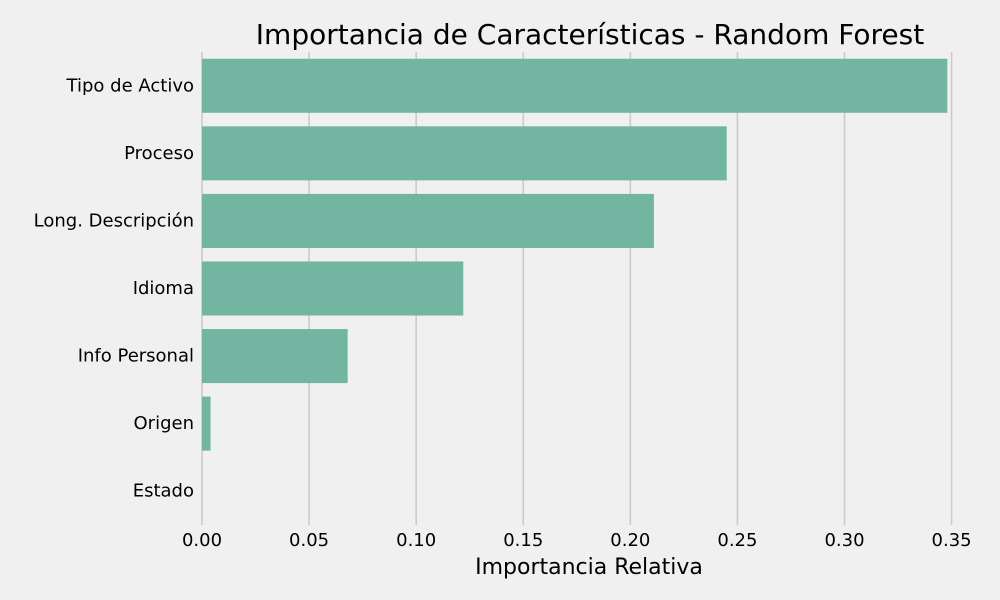 This screenshot has width=1000, height=600. Describe the element at coordinates (136, 356) in the screenshot. I see `y-tick-label-info-personal: Info Personal` at that location.